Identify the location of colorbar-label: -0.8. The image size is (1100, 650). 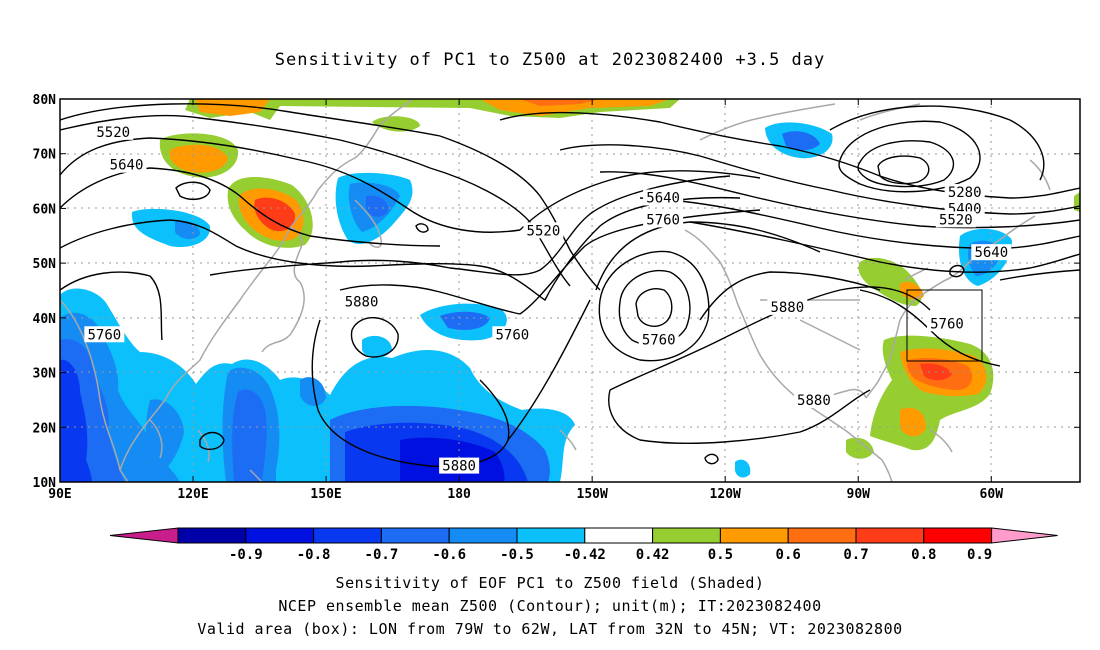
(314, 555).